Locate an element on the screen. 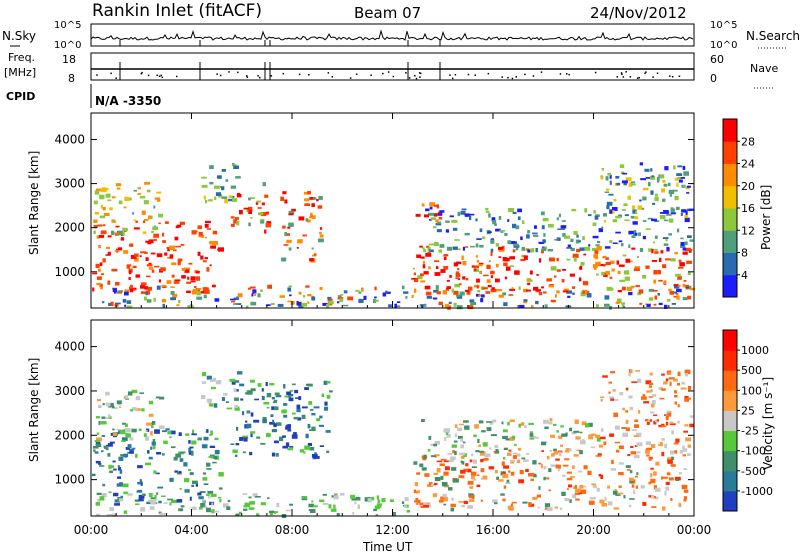 The image size is (800, 554). nave-dot is located at coordinates (639, 77).